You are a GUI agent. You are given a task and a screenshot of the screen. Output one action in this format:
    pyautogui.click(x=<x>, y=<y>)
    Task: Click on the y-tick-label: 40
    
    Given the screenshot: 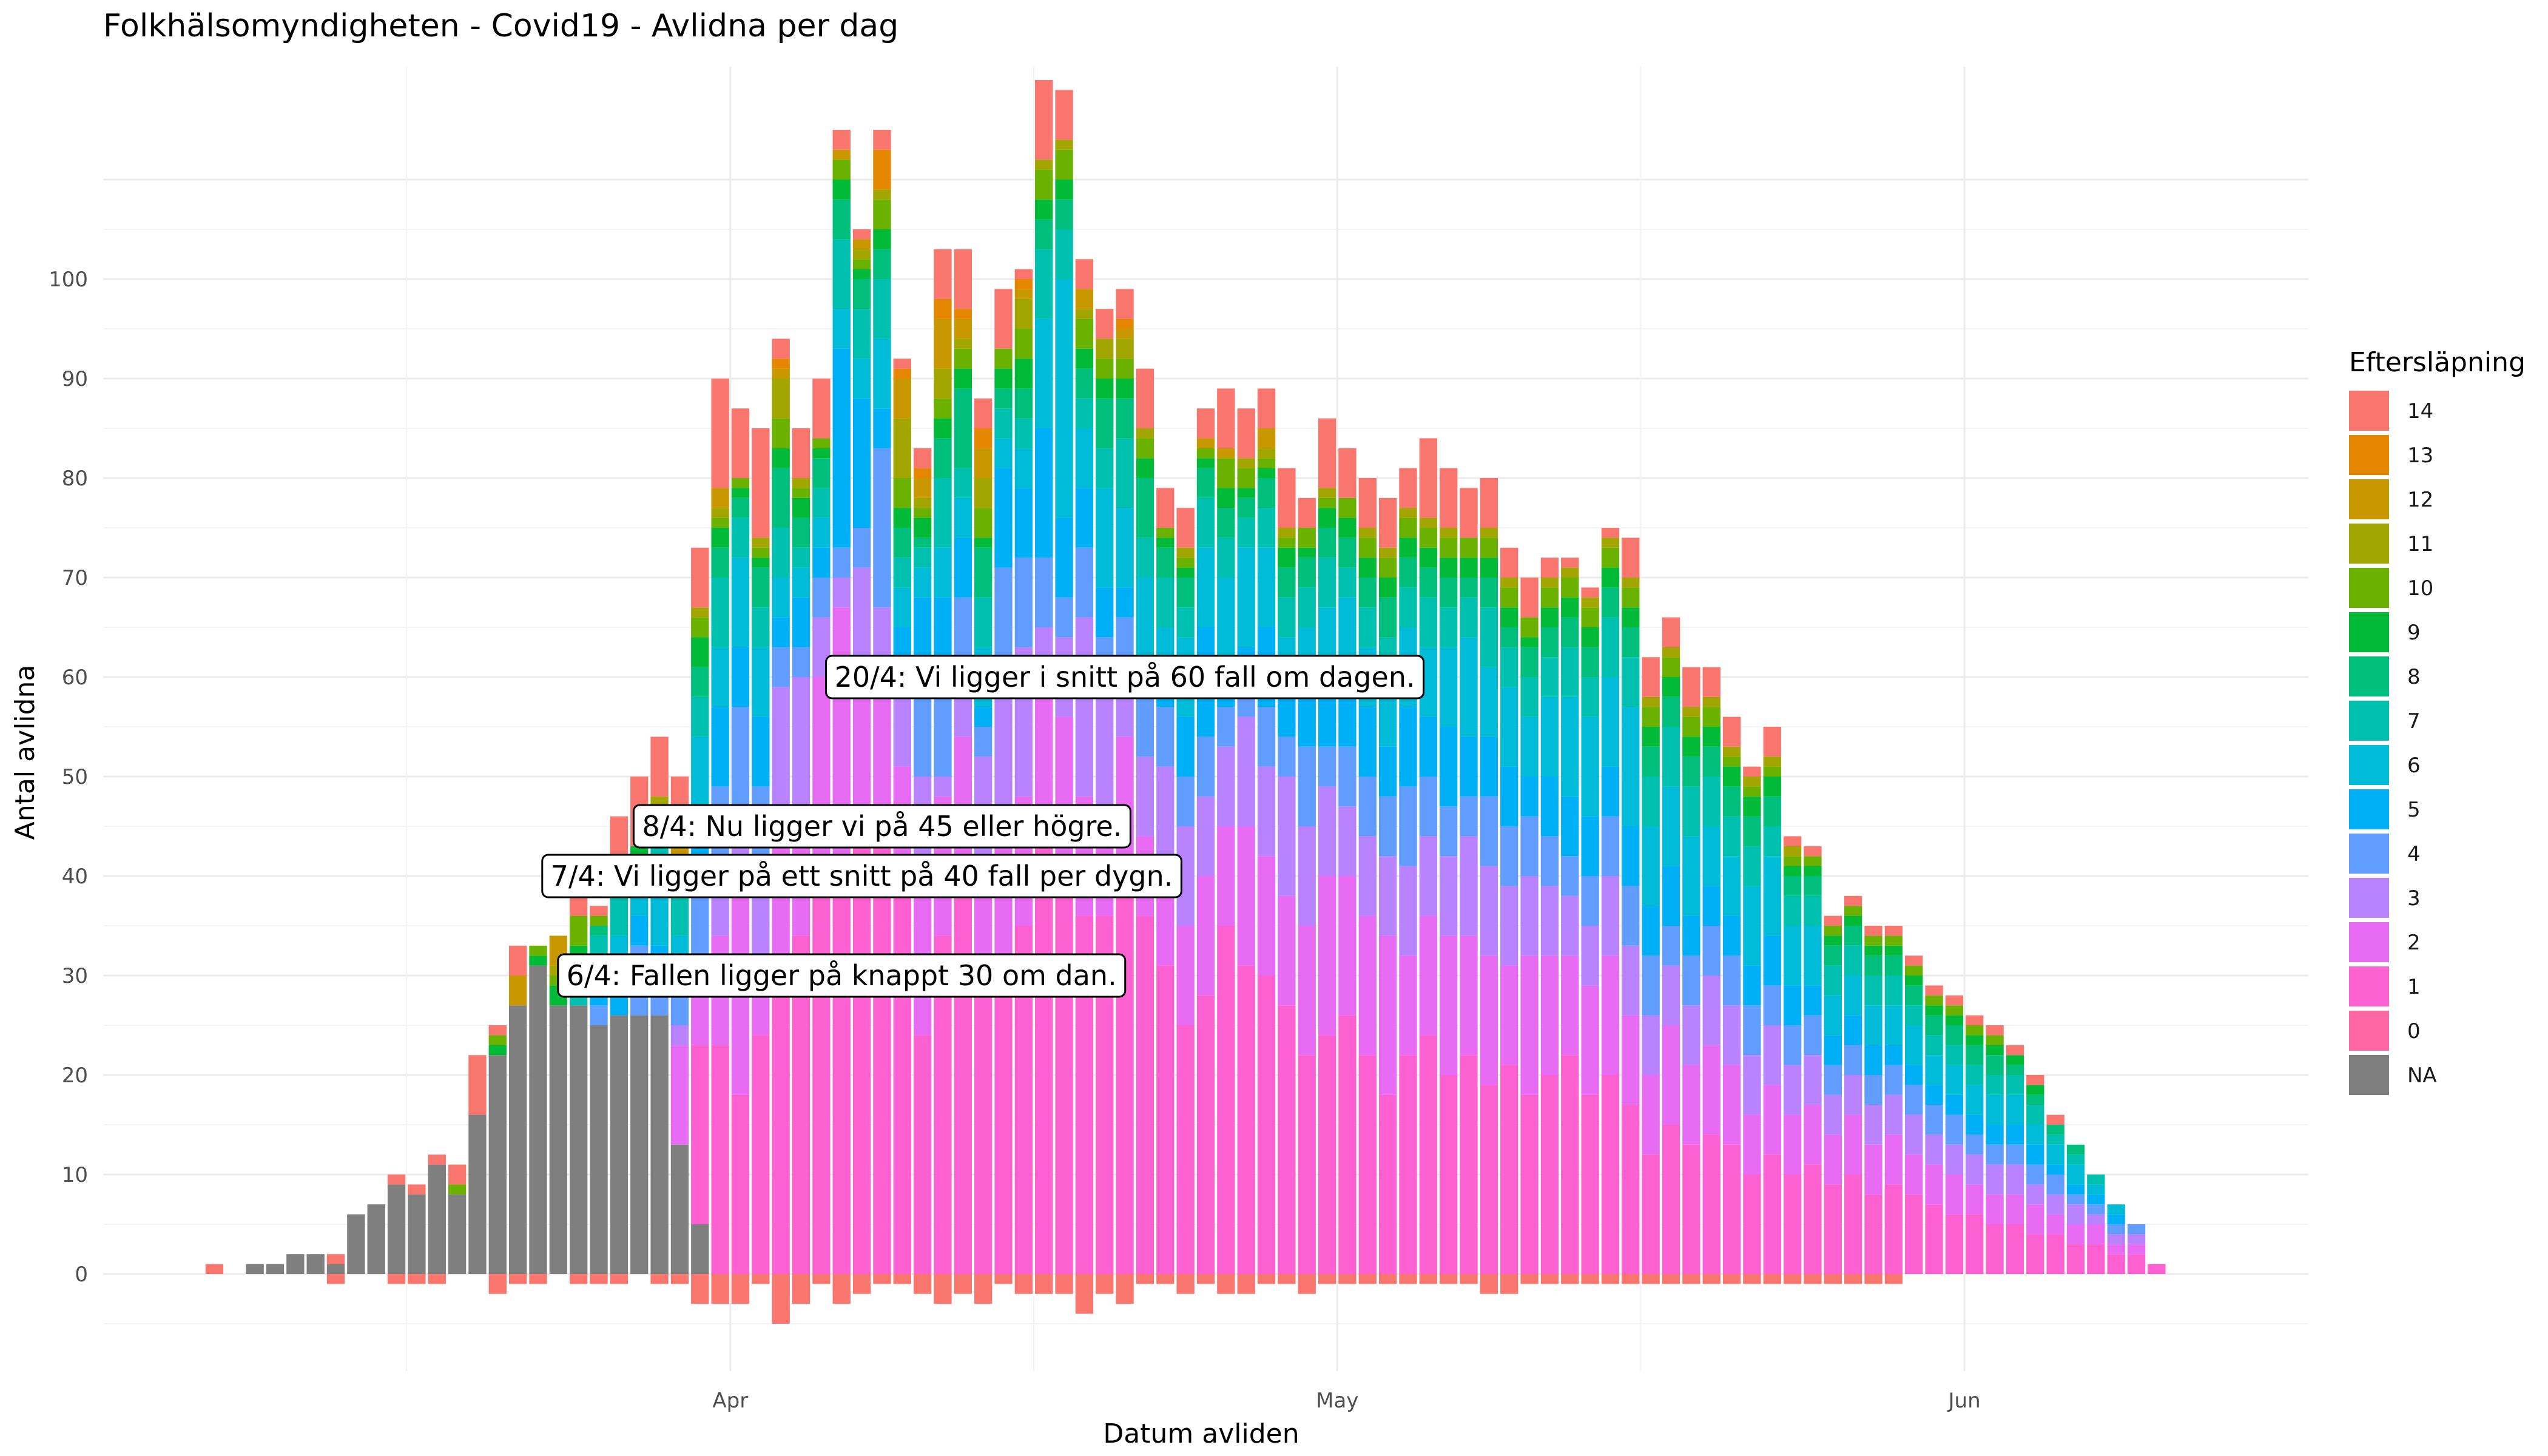 What is the action you would take?
    pyautogui.click(x=75, y=876)
    